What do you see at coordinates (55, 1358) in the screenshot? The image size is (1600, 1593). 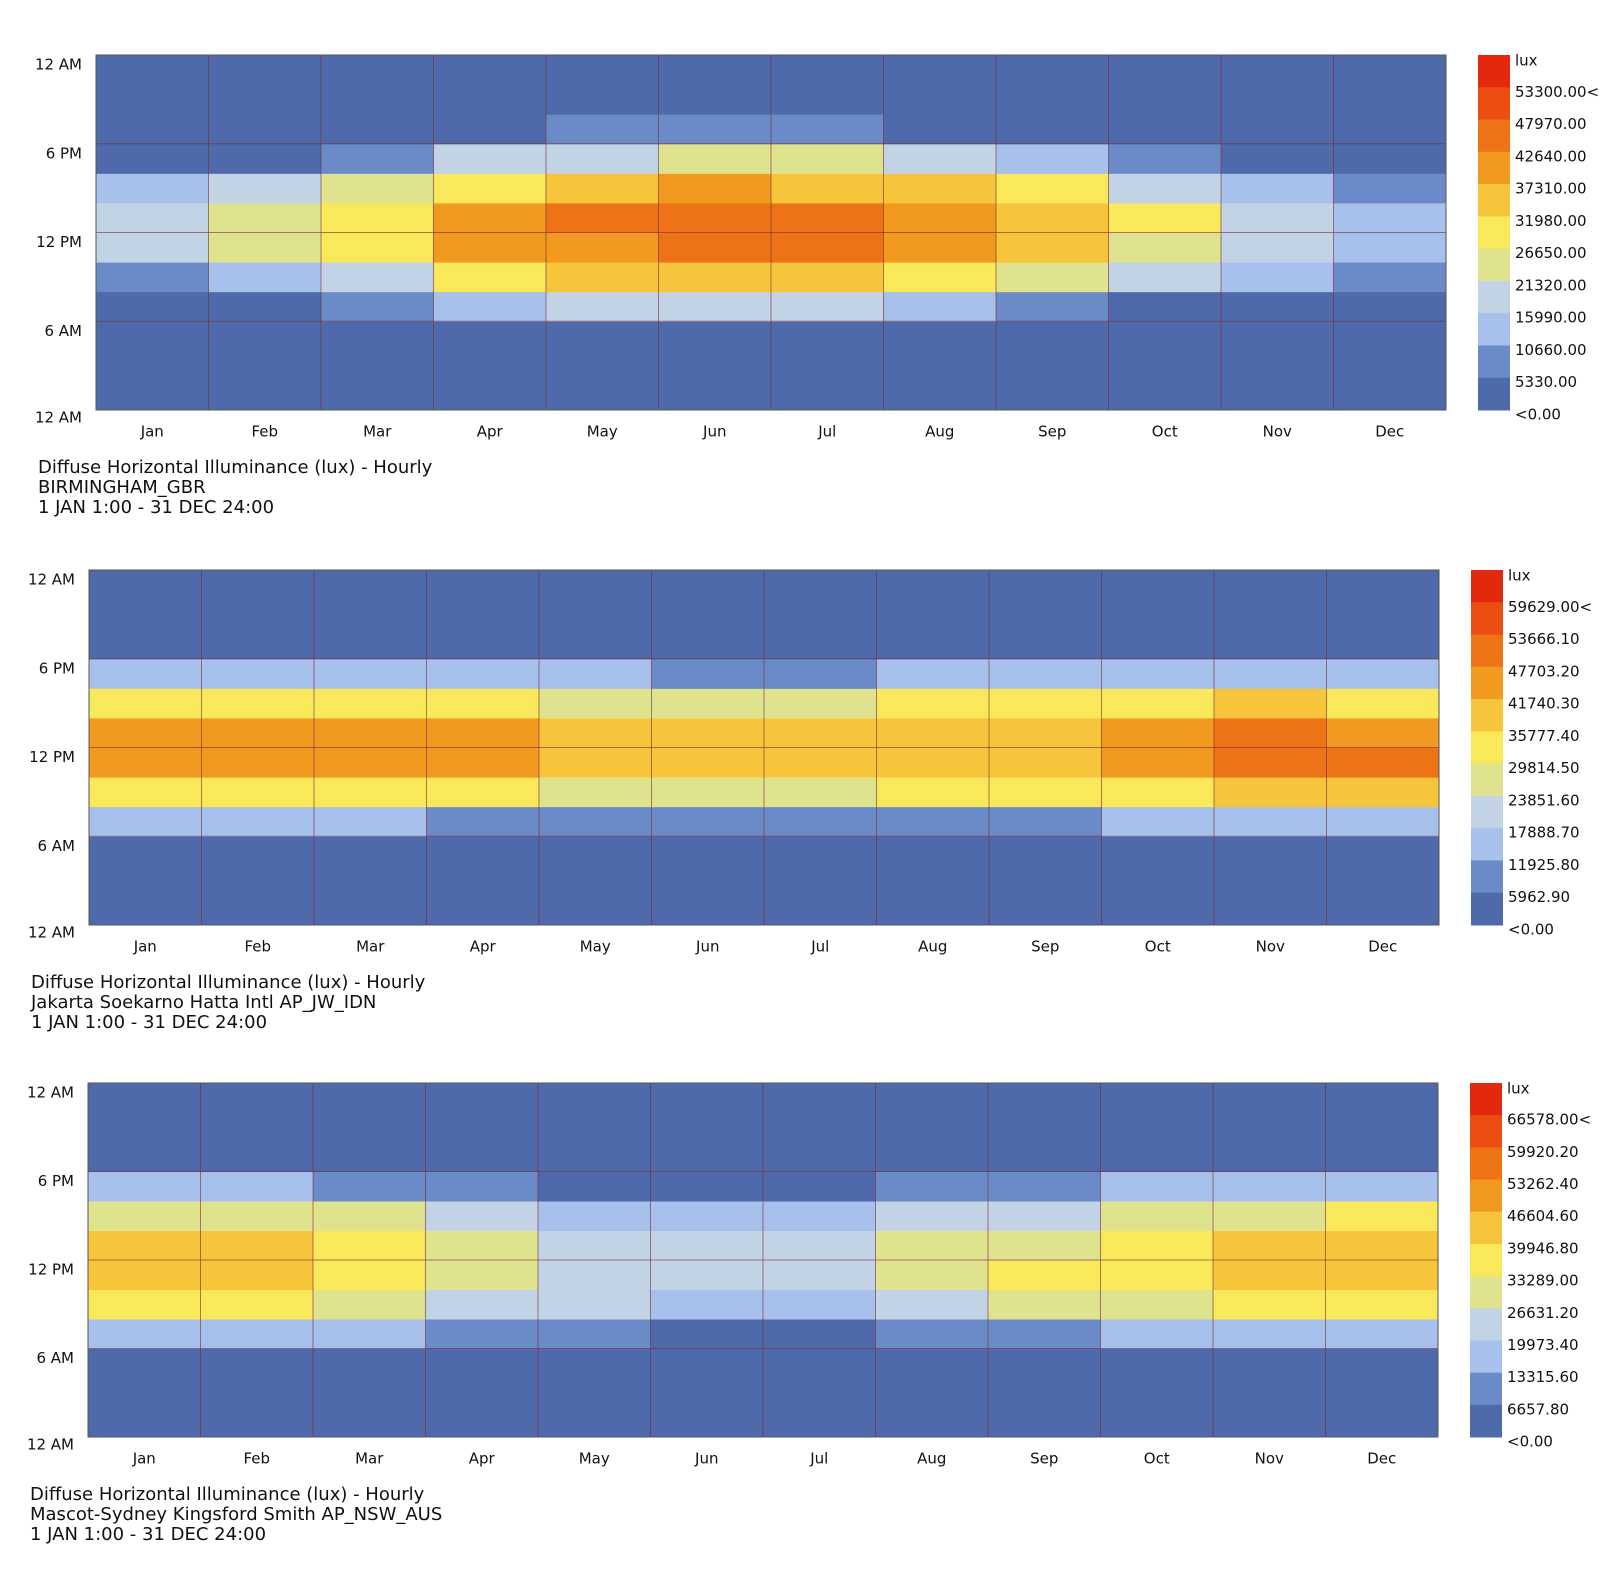 I see `y-tick-label: 6 AM` at bounding box center [55, 1358].